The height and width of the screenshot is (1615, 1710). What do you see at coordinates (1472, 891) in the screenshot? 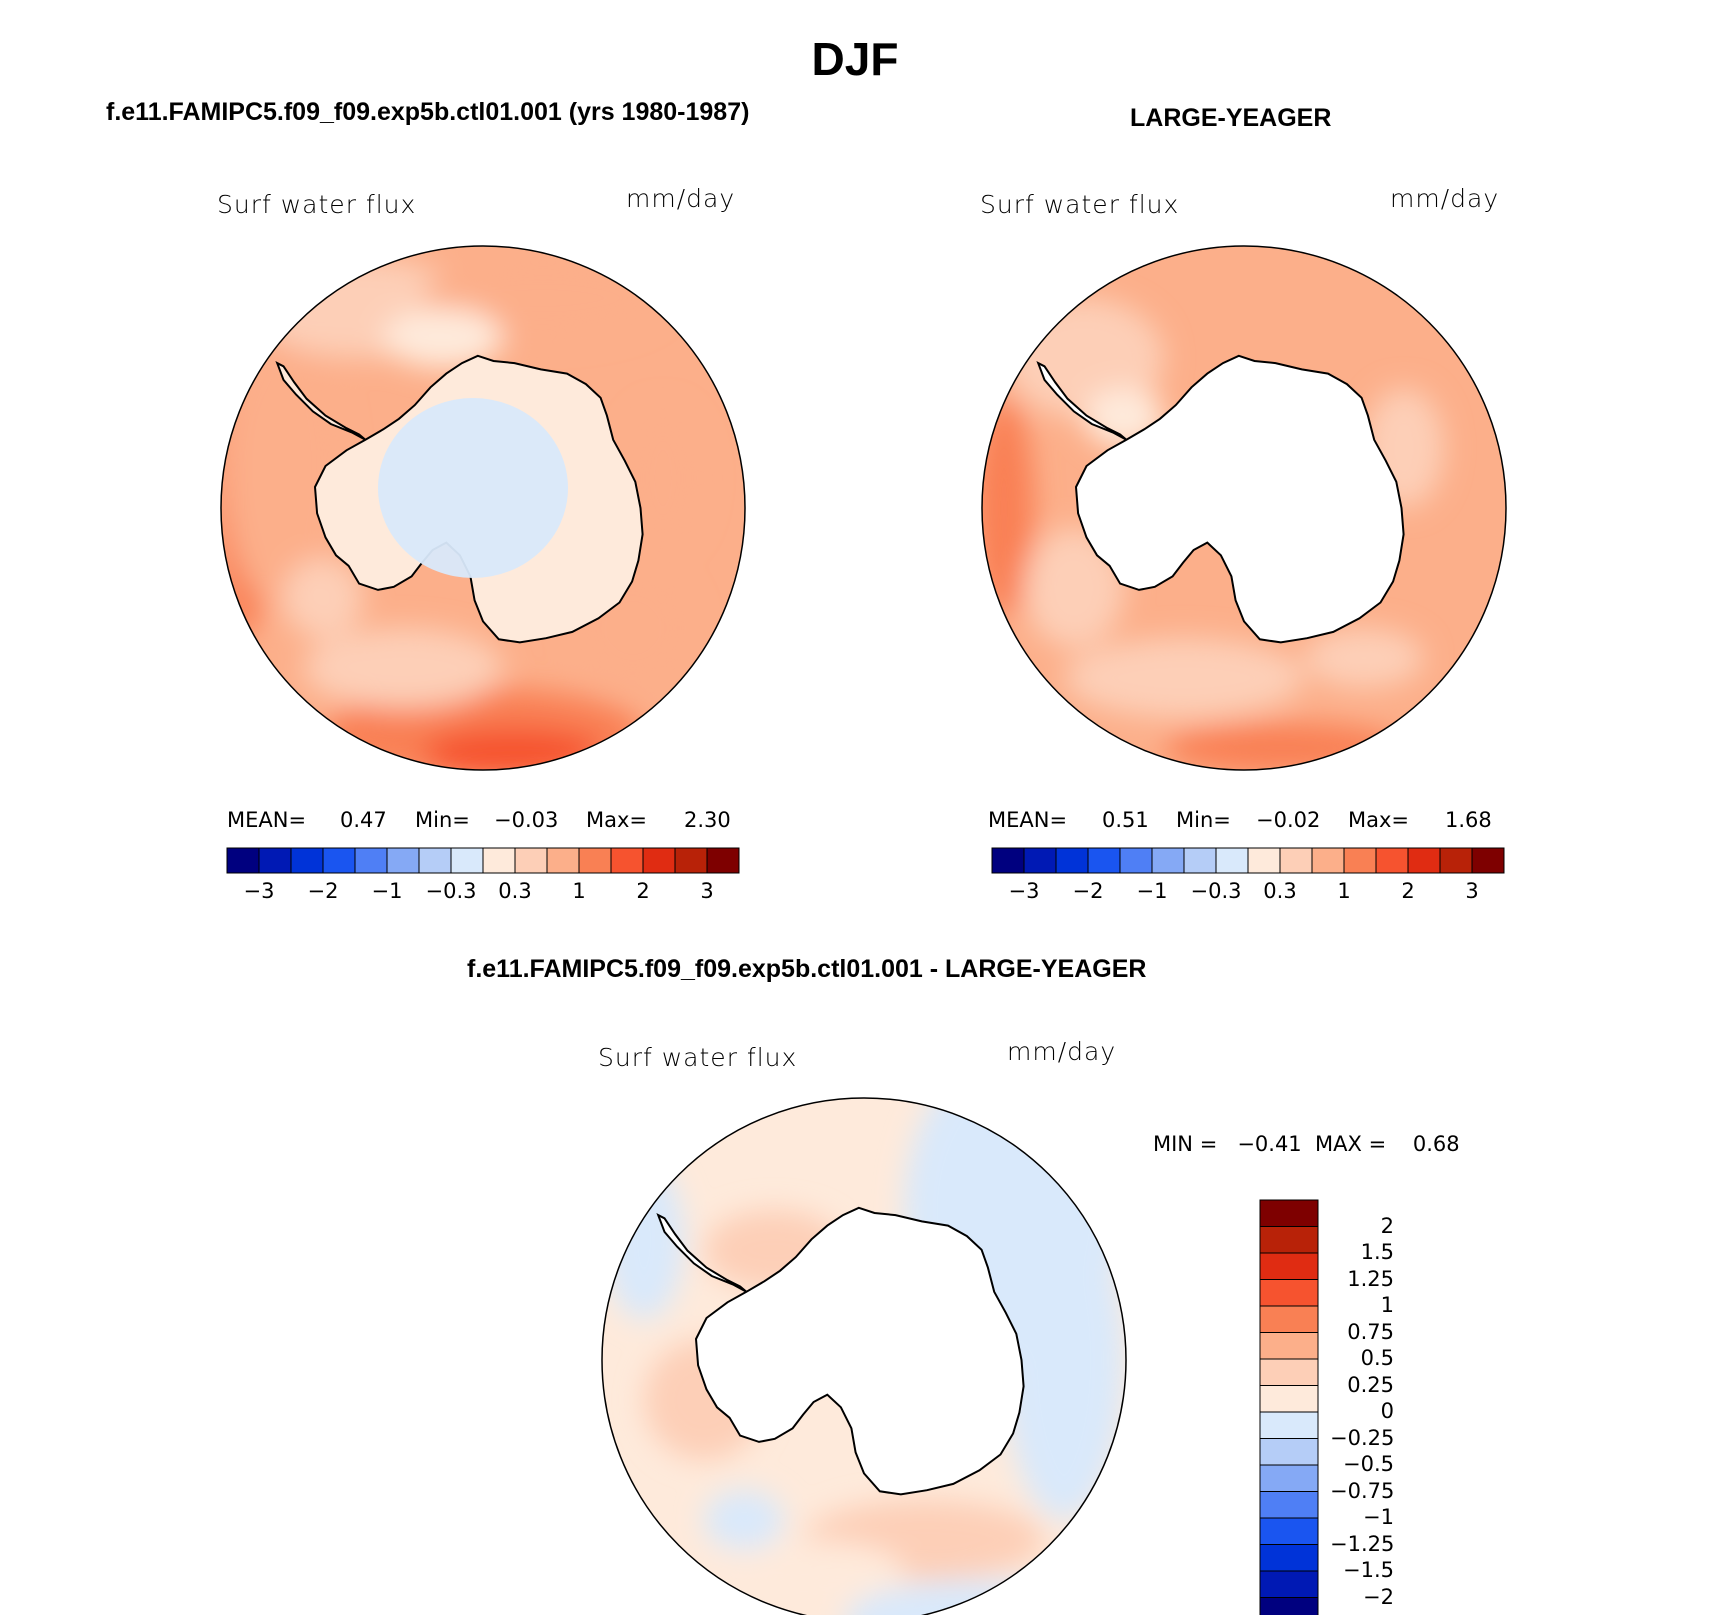
I see `colorbar-tick-label: 3` at bounding box center [1472, 891].